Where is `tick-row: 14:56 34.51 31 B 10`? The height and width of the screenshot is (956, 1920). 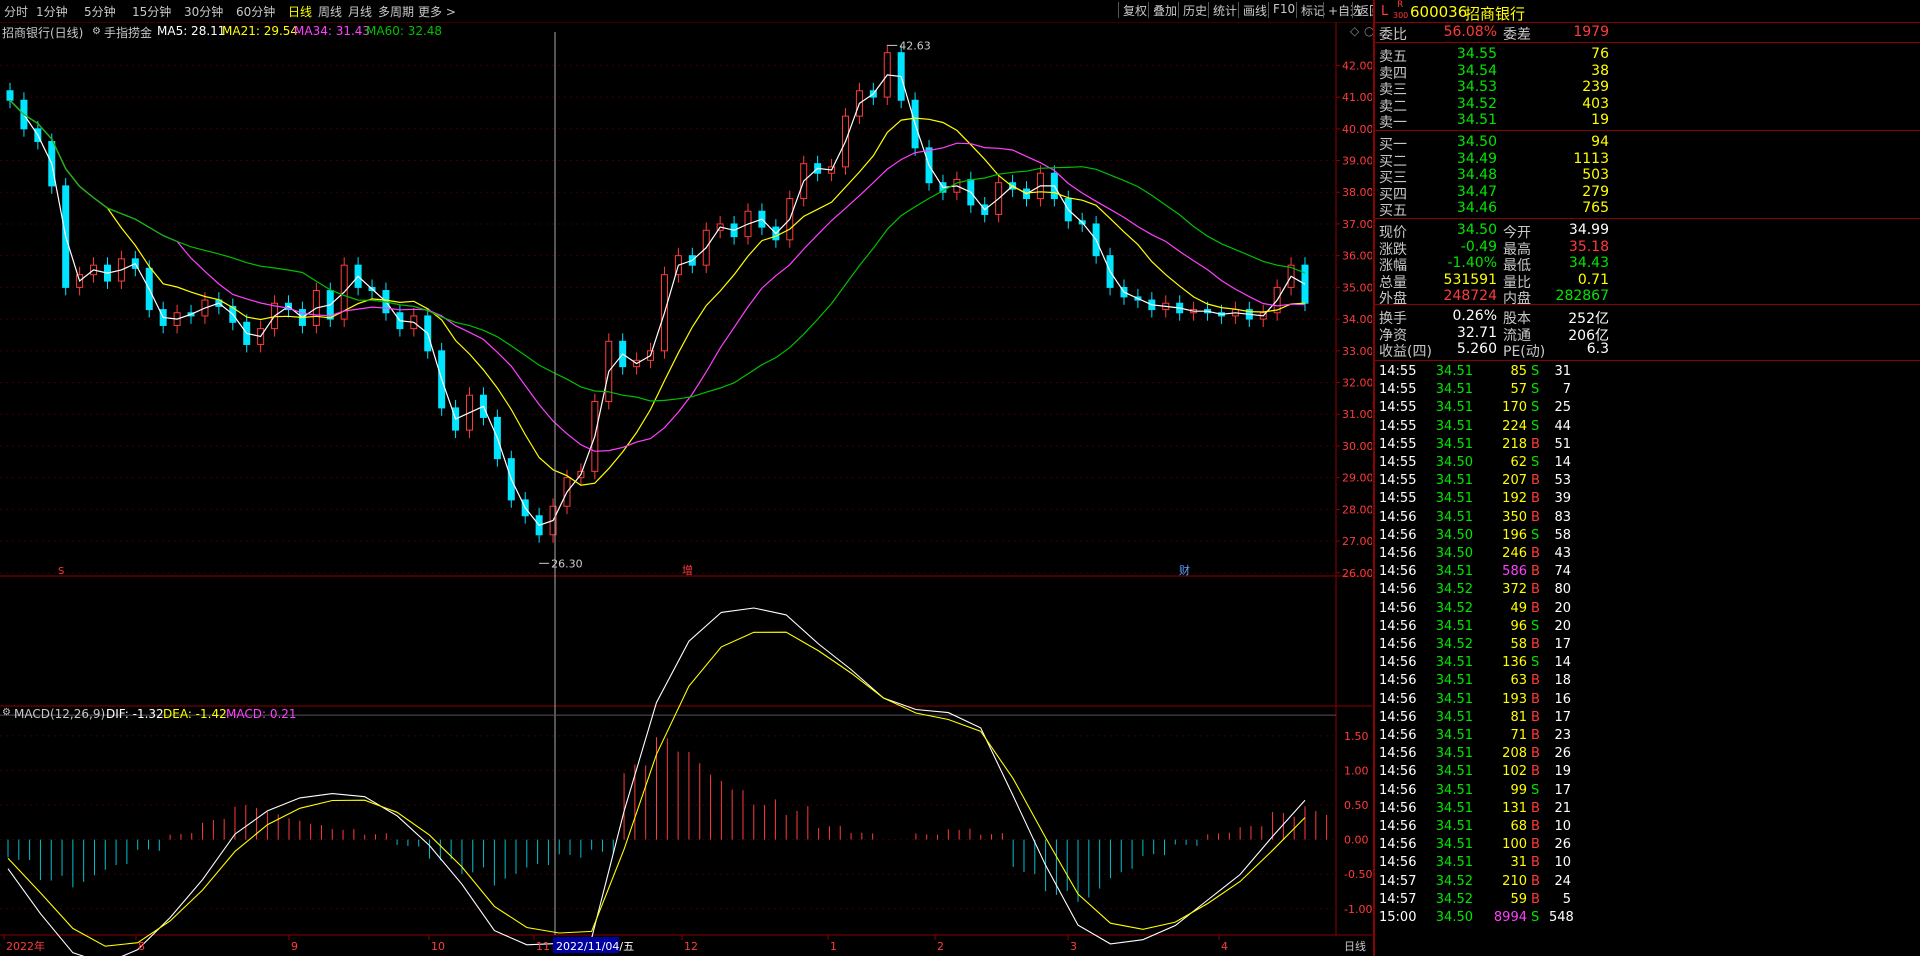 tick-row: 14:56 34.51 31 B 10 is located at coordinates (1647, 864).